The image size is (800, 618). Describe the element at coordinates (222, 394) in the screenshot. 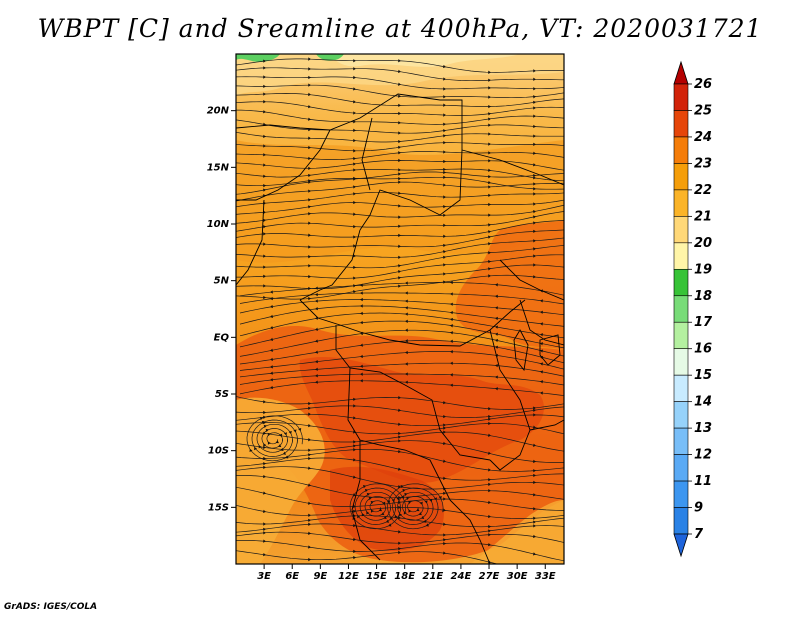

I see `lat-tick-label: 5S` at that location.